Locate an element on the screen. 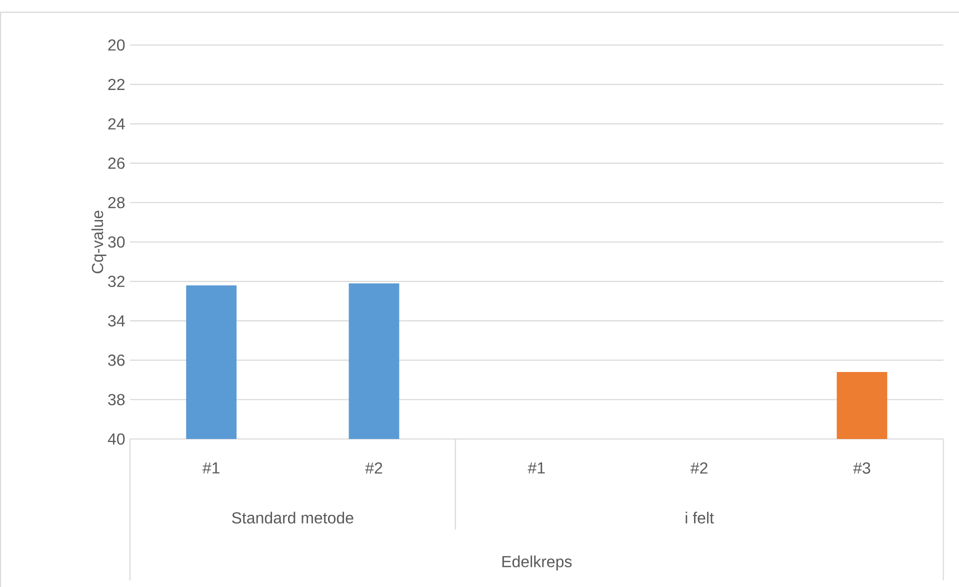  x-tick-label: #3 is located at coordinates (861, 468).